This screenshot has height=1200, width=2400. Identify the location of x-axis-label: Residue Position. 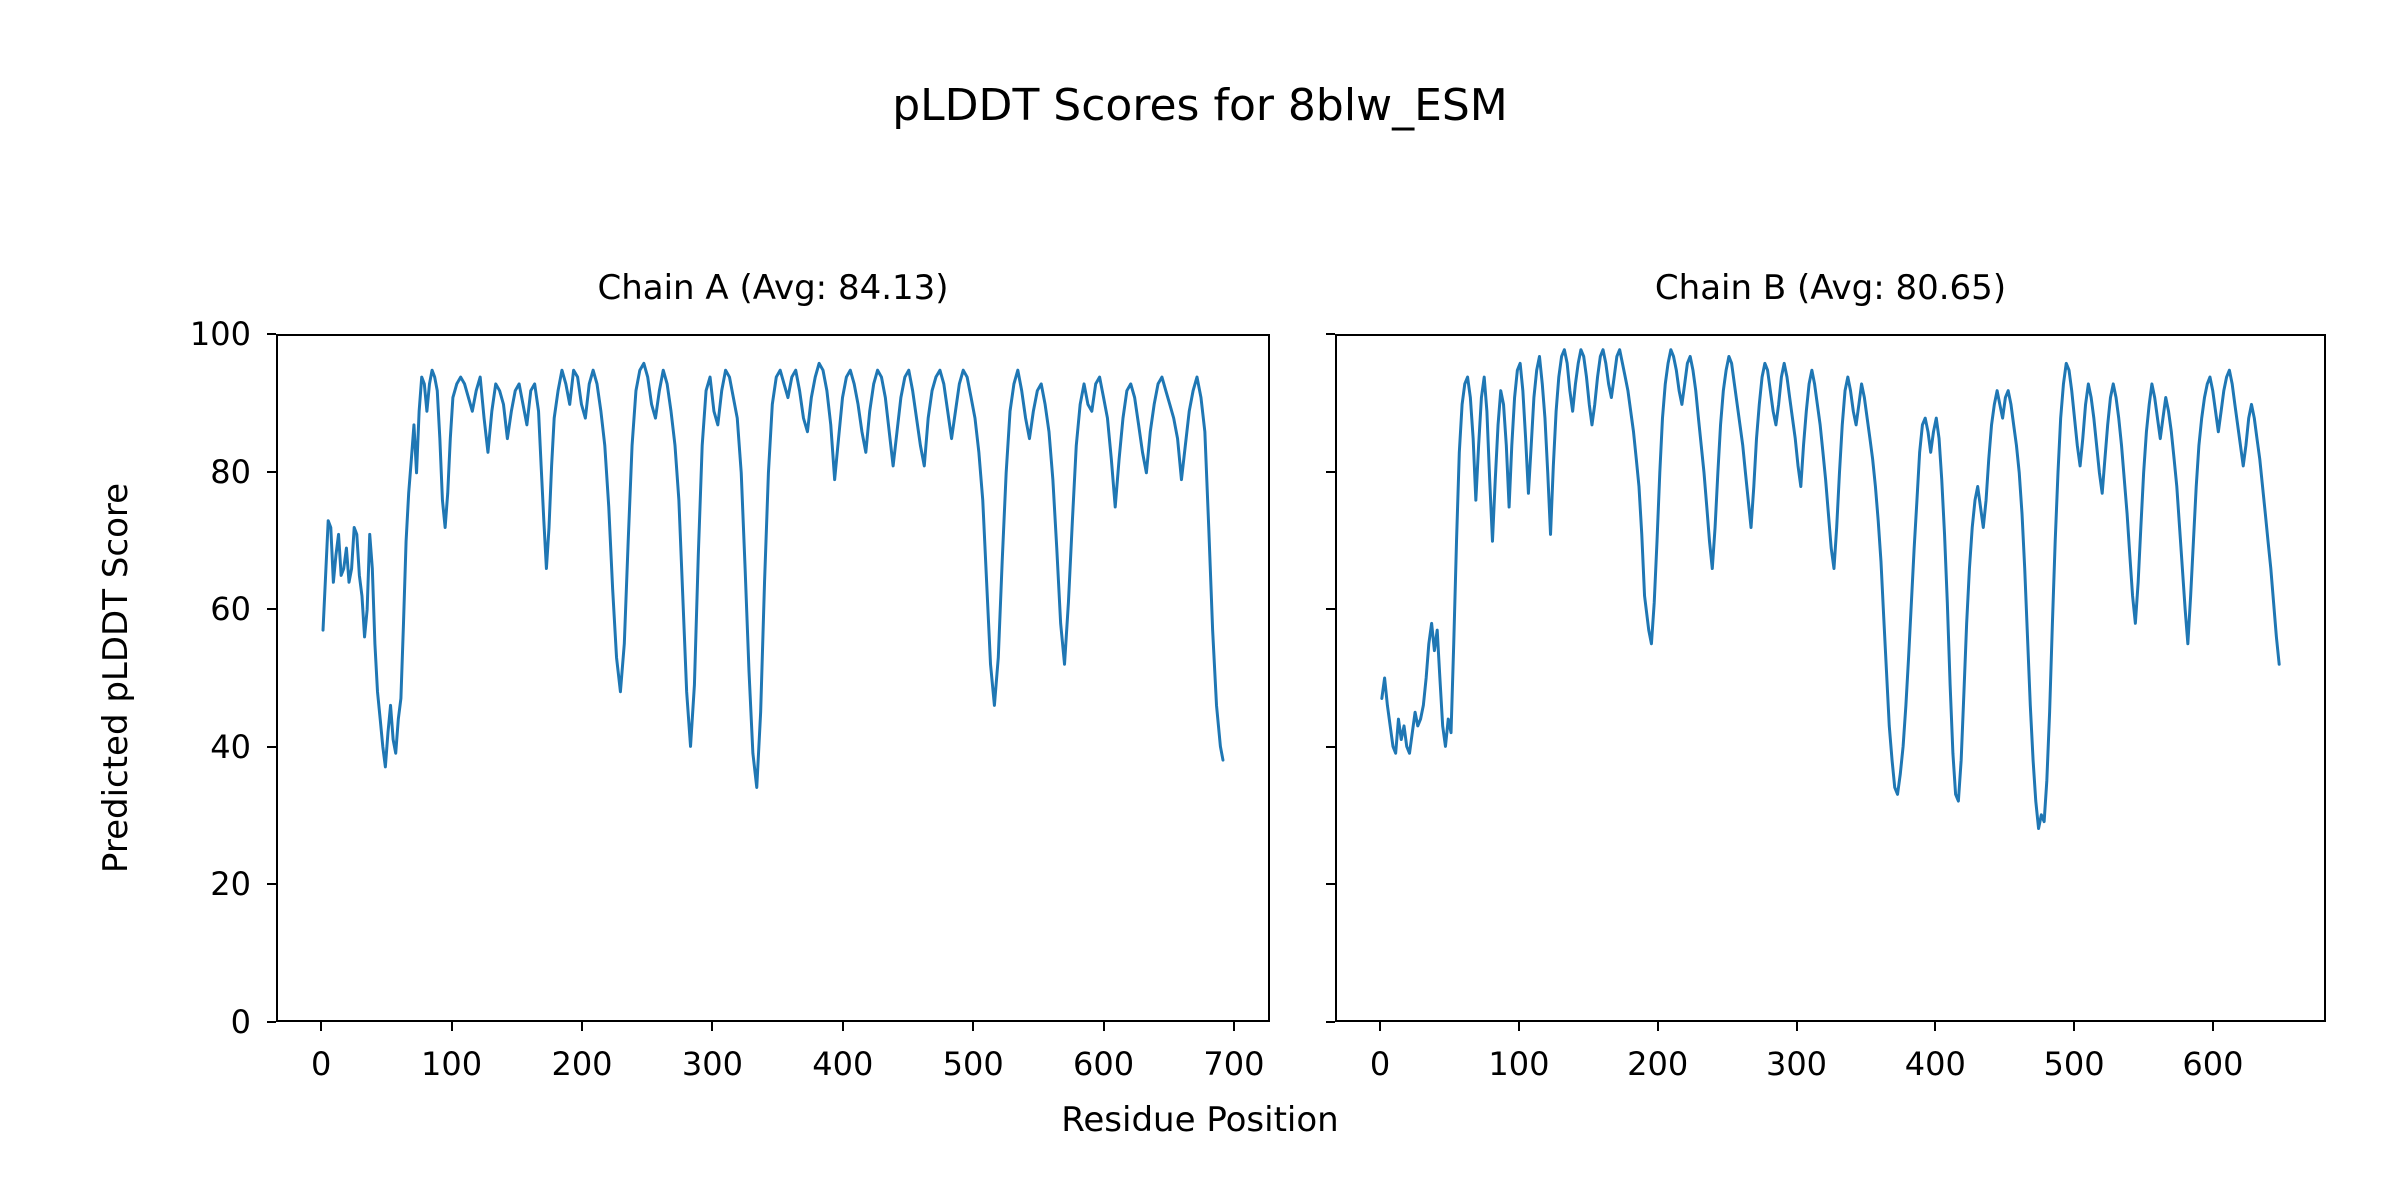
(1200, 1120).